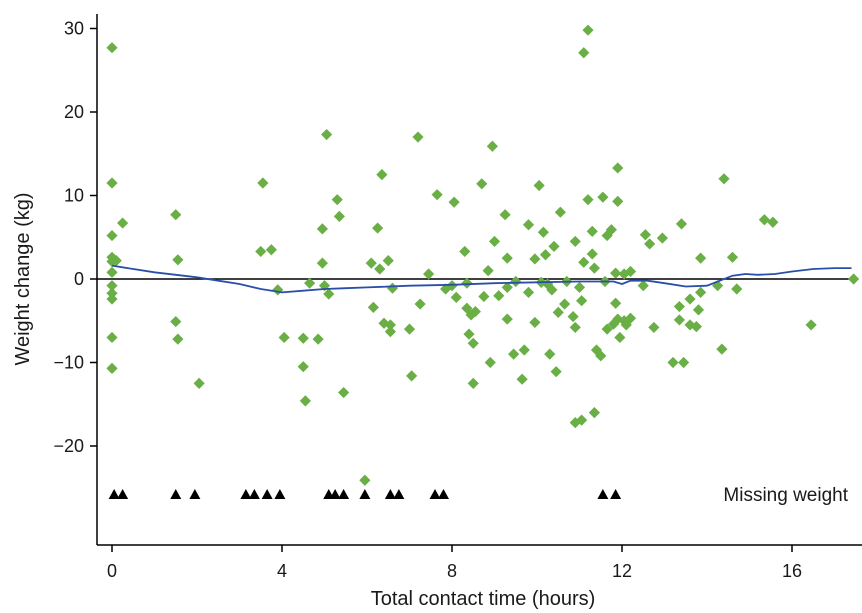 This screenshot has width=862, height=613. I want to click on missing-weight-label: Missing weight, so click(785, 495).